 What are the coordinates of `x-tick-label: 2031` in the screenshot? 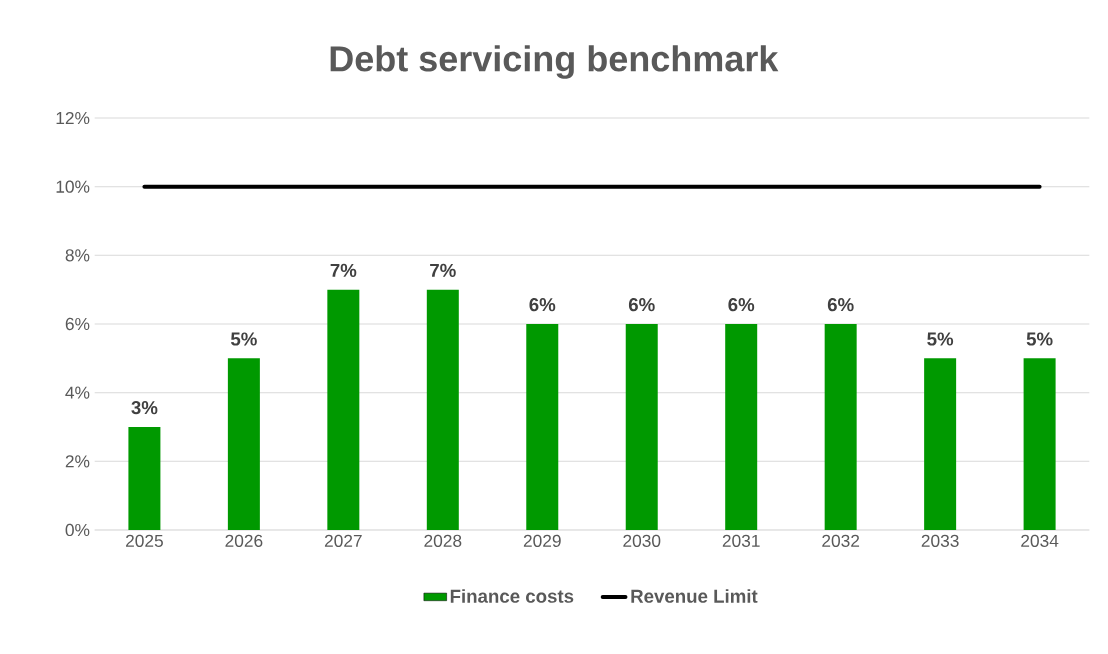 It's located at (741, 540).